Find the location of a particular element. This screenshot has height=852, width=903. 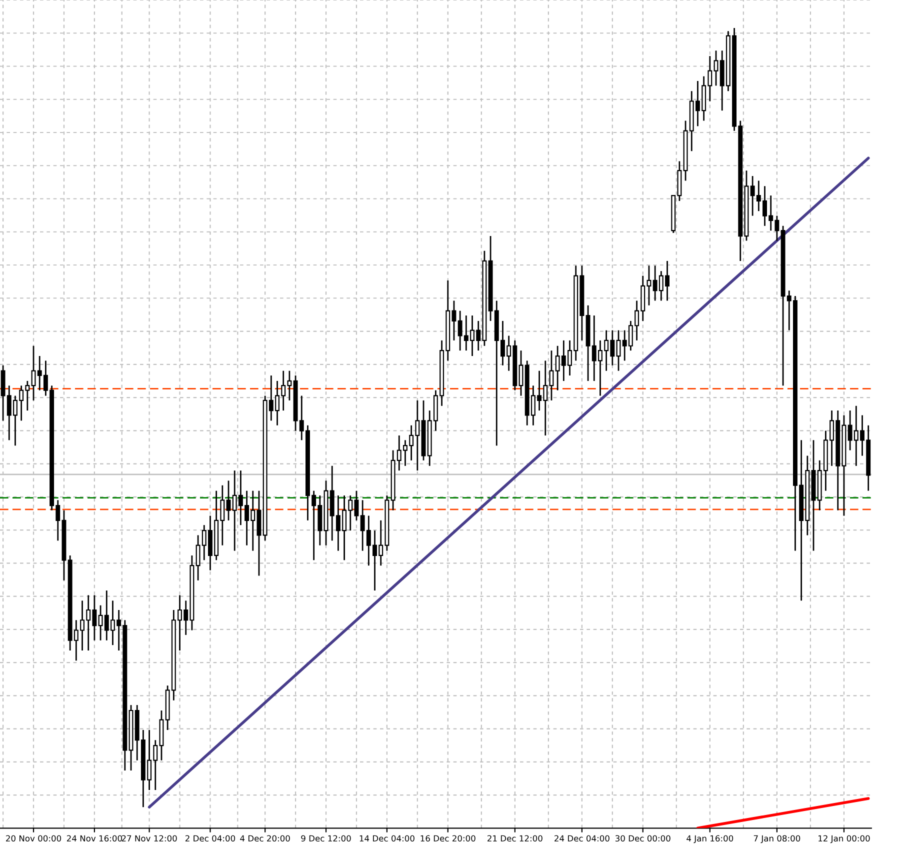

x-tick-label: 12 Jan 00:00 is located at coordinates (844, 839).